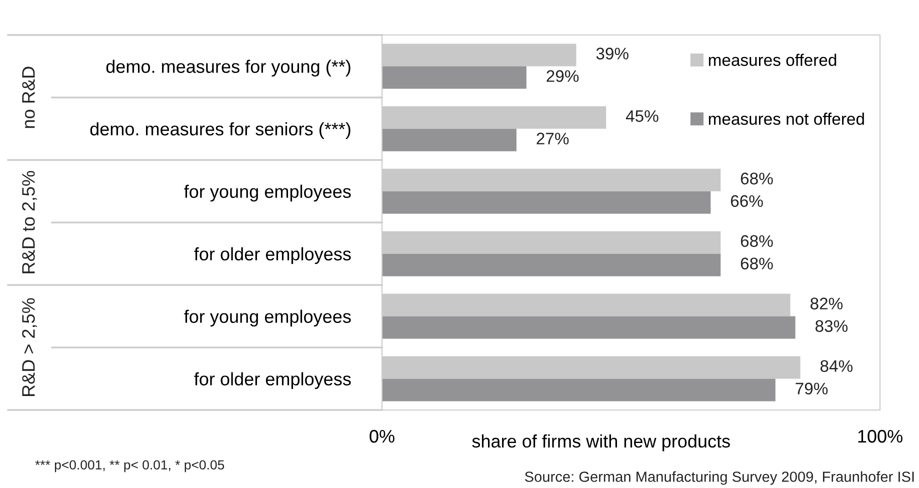  Describe the element at coordinates (129, 466) in the screenshot. I see `text: *** p<0.001, ** p< 0.01, * p<0.05` at that location.